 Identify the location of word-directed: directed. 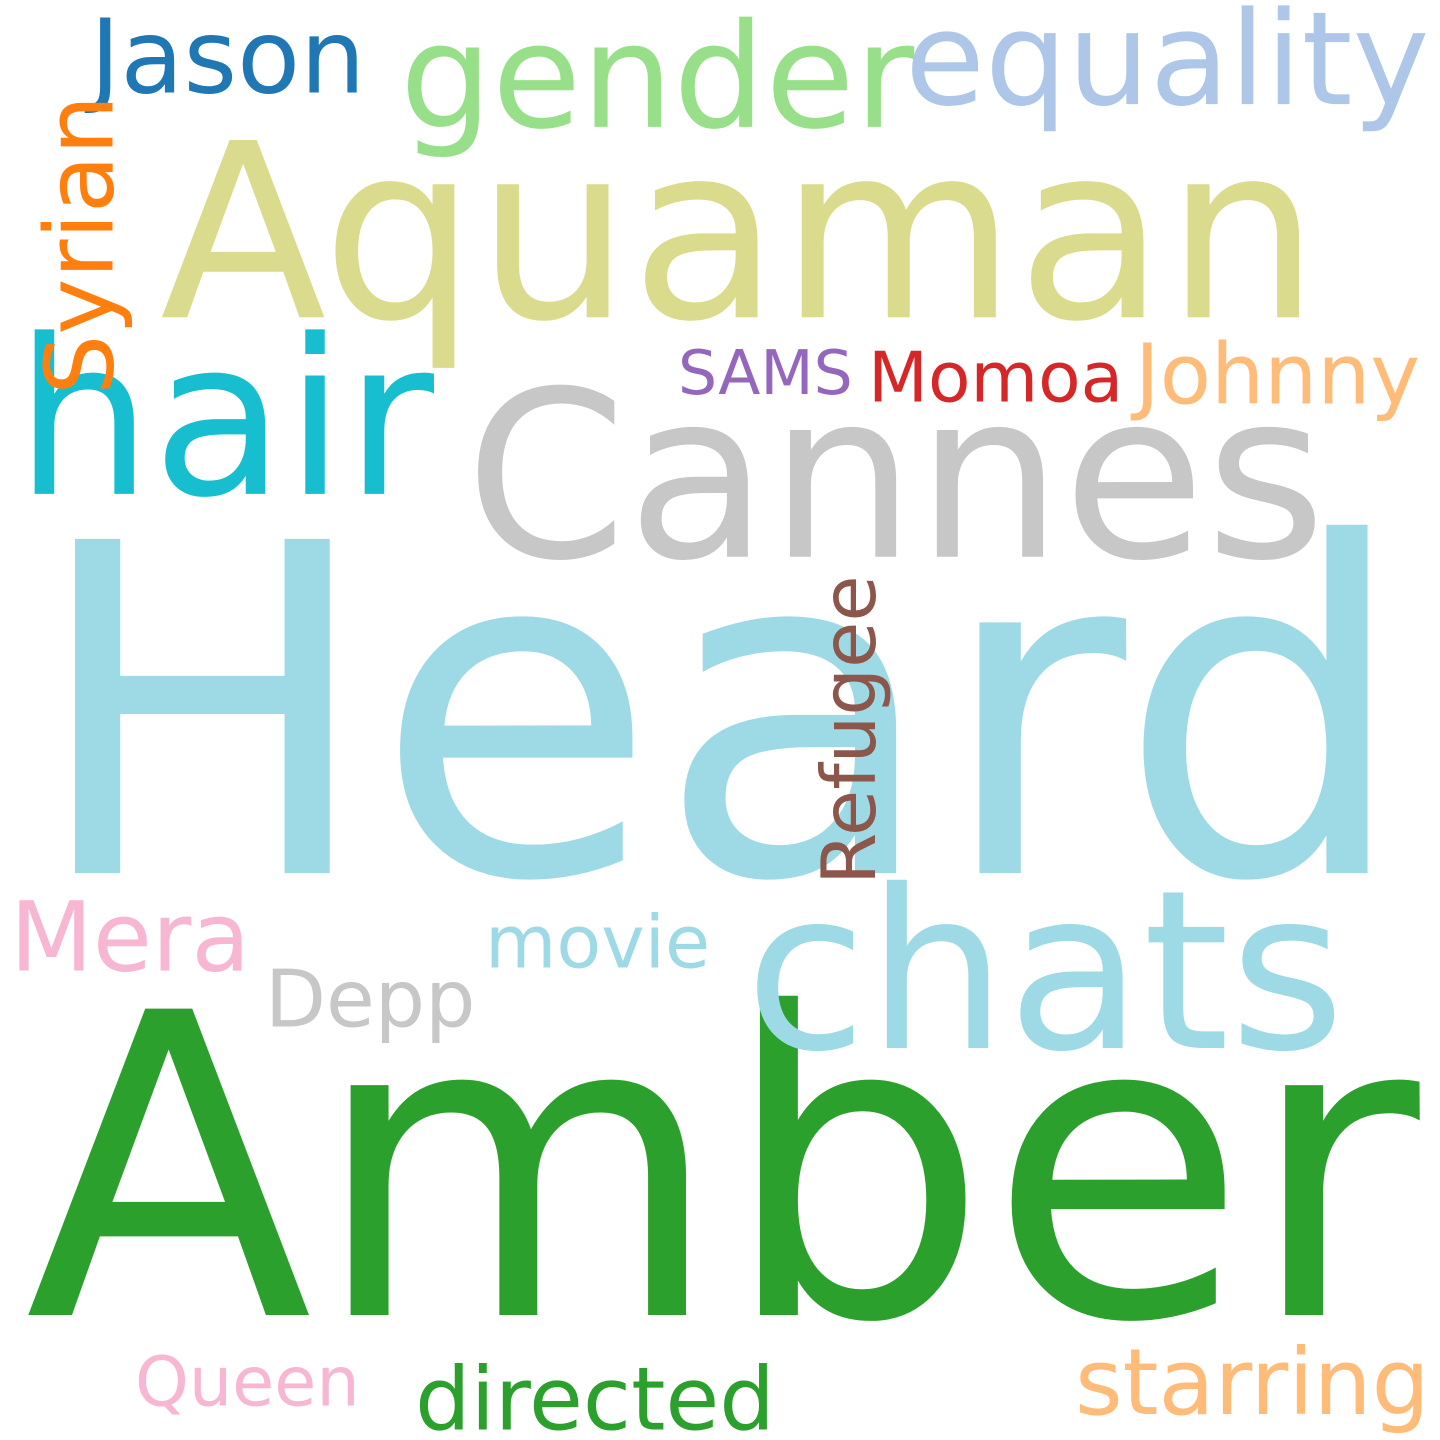
(595, 1394).